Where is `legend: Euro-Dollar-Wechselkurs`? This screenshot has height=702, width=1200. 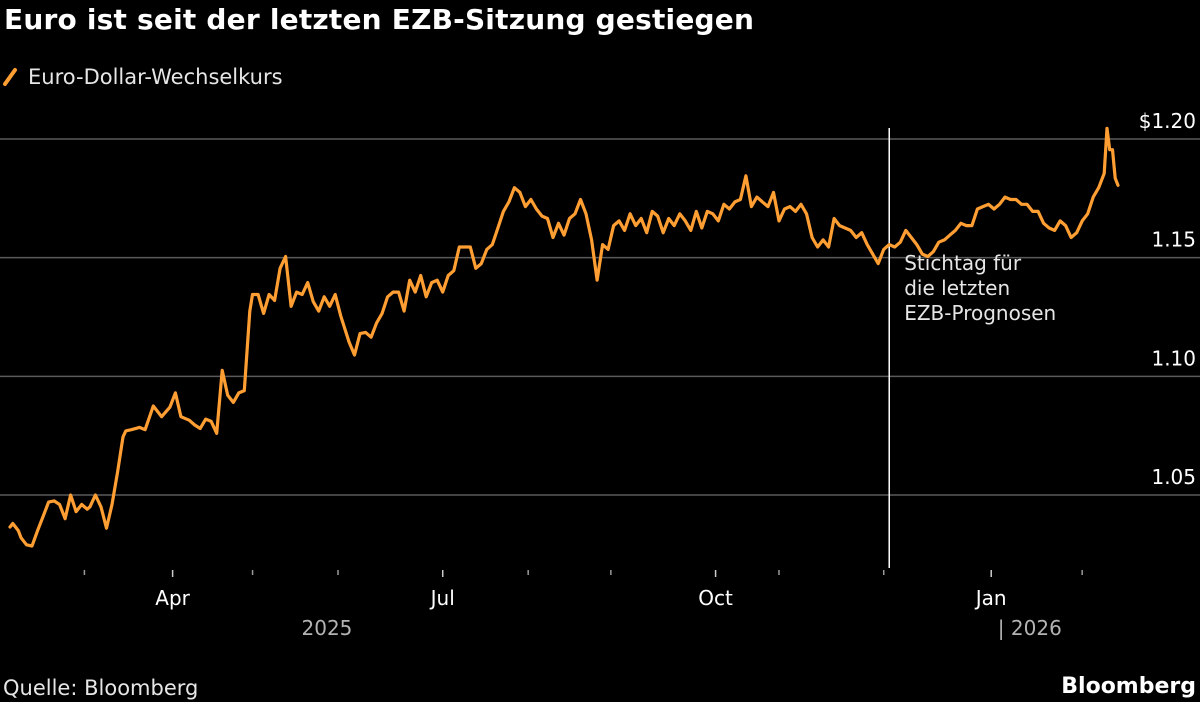 legend: Euro-Dollar-Wechselkurs is located at coordinates (142, 77).